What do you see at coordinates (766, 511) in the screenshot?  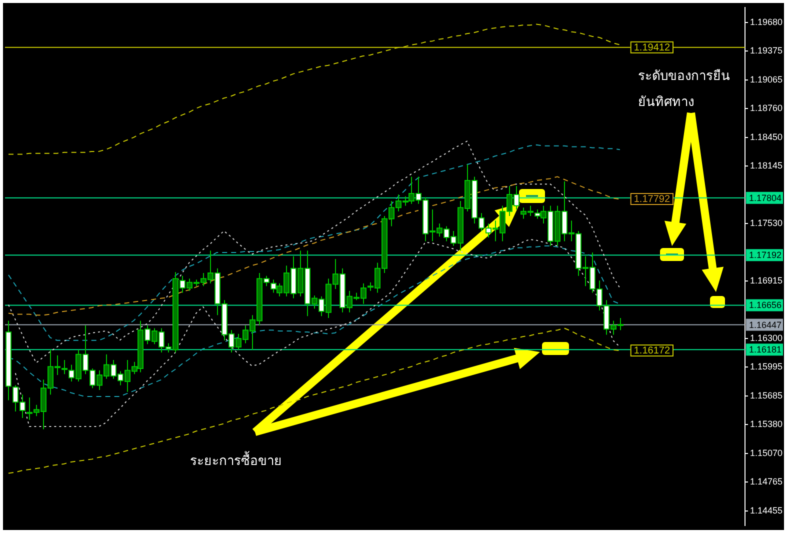 I see `y-tick-label: 1.14455` at bounding box center [766, 511].